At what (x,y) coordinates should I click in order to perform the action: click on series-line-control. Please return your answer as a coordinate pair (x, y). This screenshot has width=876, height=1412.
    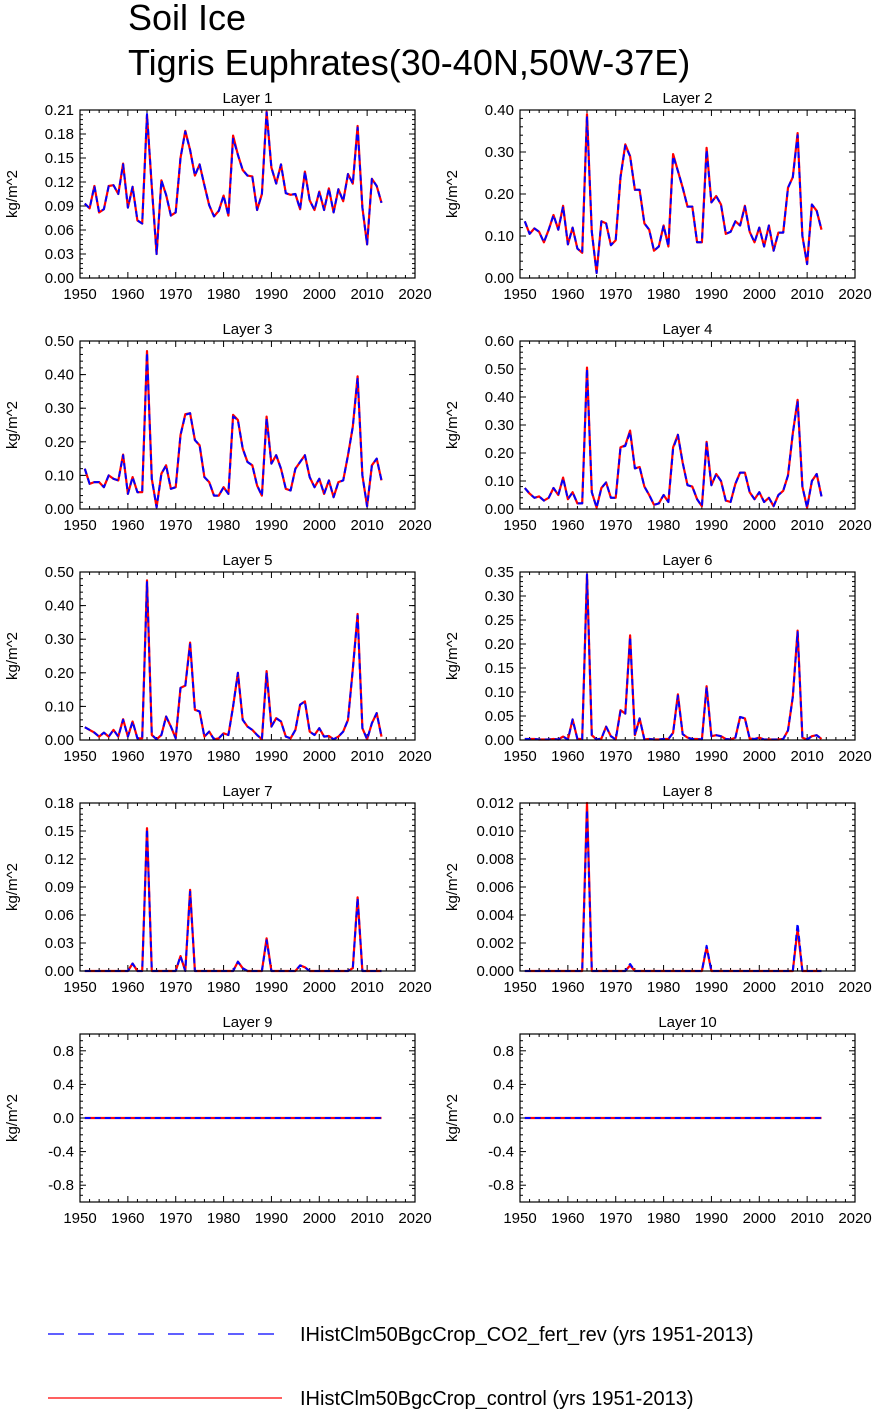
    Looking at the image, I should click on (673, 194).